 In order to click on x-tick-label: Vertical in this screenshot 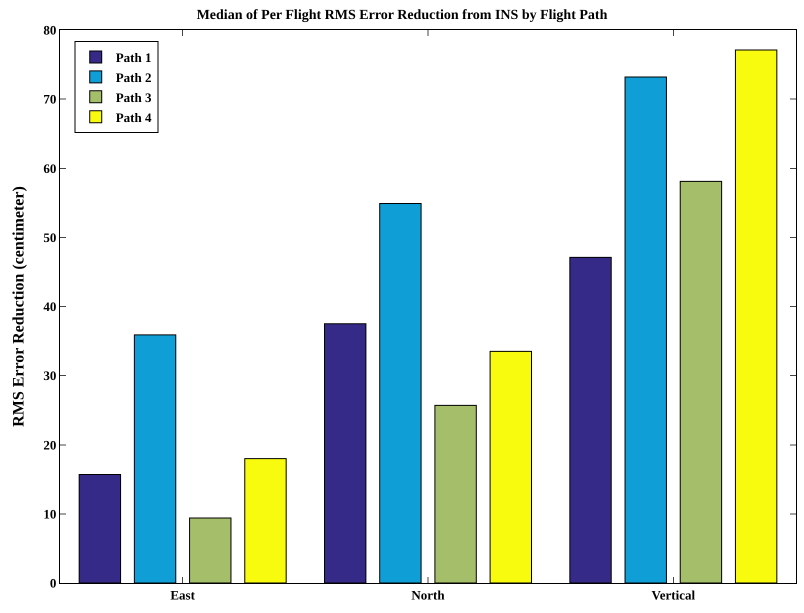, I will do `click(674, 595)`.